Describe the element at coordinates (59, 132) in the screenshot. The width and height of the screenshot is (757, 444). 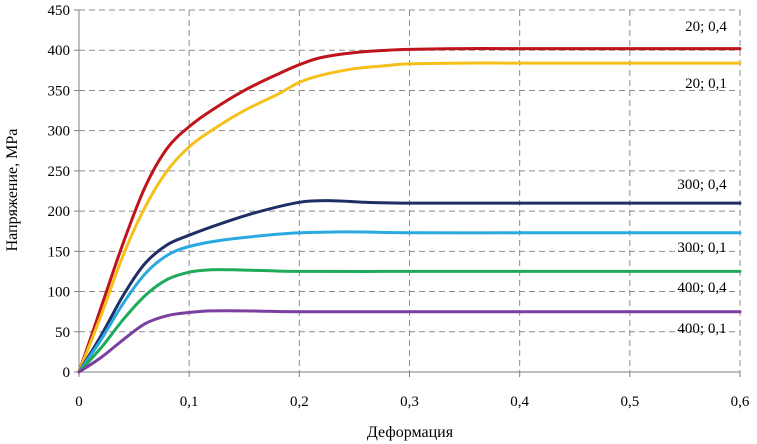
I see `y-tick-label: 300` at that location.